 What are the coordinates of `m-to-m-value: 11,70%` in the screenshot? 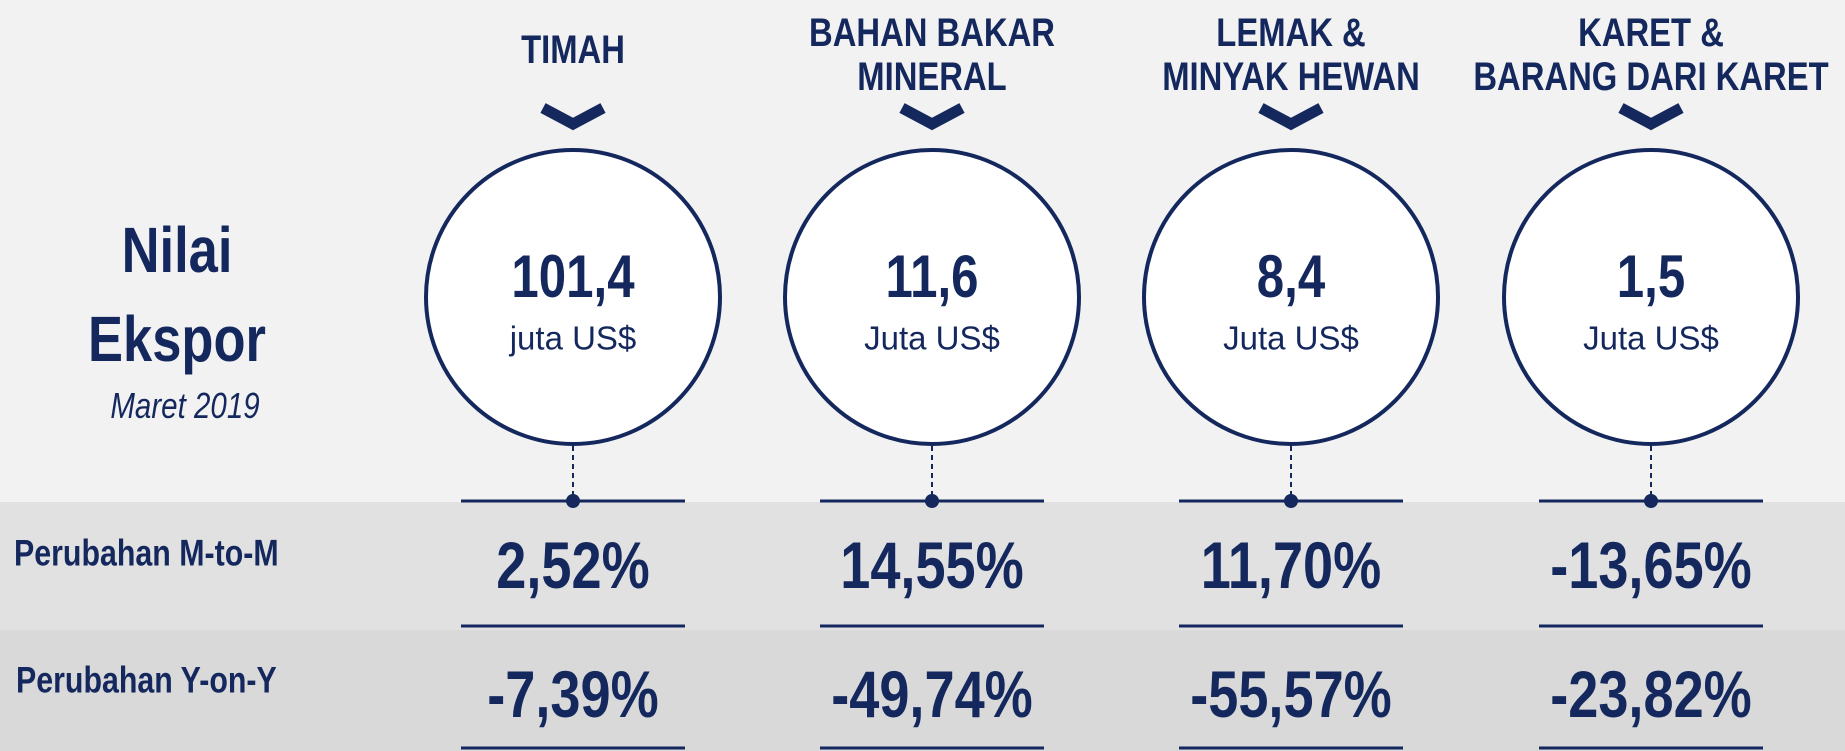 It's located at (1291, 565).